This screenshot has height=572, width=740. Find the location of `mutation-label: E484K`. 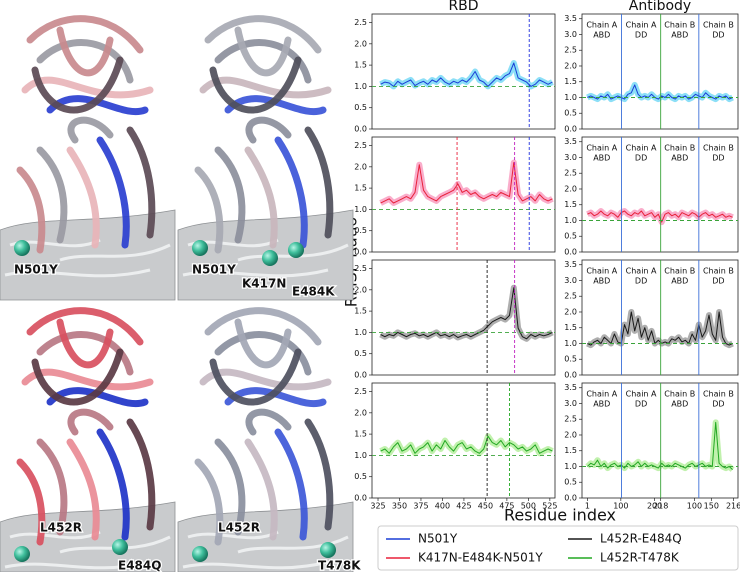

mutation-label: E484K is located at coordinates (313, 292).